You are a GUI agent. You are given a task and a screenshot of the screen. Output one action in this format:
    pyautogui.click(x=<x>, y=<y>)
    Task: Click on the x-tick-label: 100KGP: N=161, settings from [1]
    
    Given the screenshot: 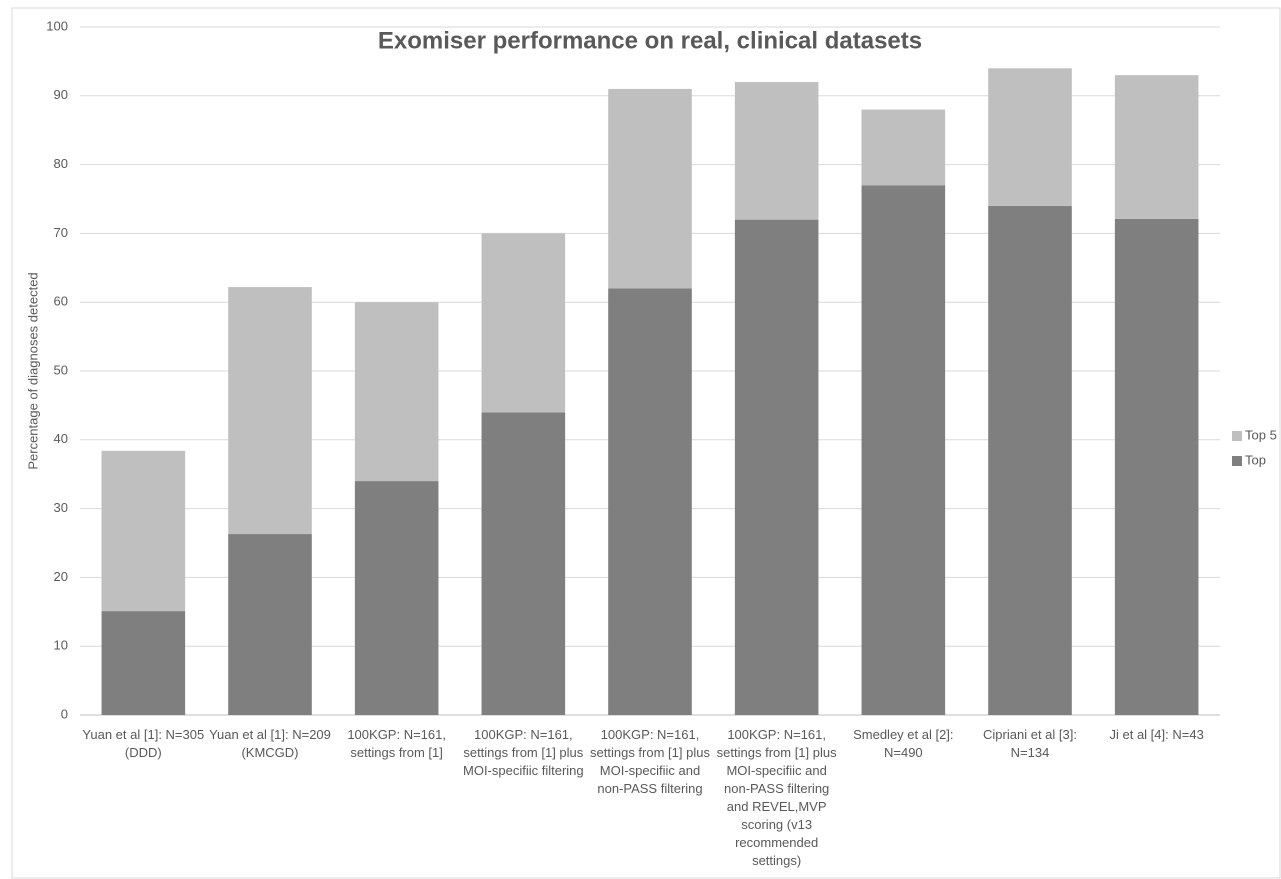 What is the action you would take?
    pyautogui.click(x=396, y=743)
    